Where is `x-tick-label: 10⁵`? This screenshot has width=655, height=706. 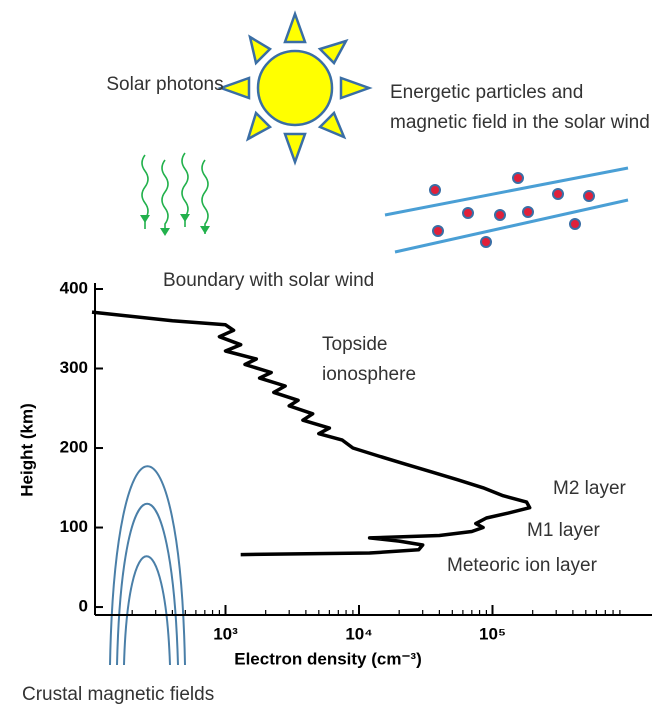 x-tick-label: 10⁵ is located at coordinates (492, 633).